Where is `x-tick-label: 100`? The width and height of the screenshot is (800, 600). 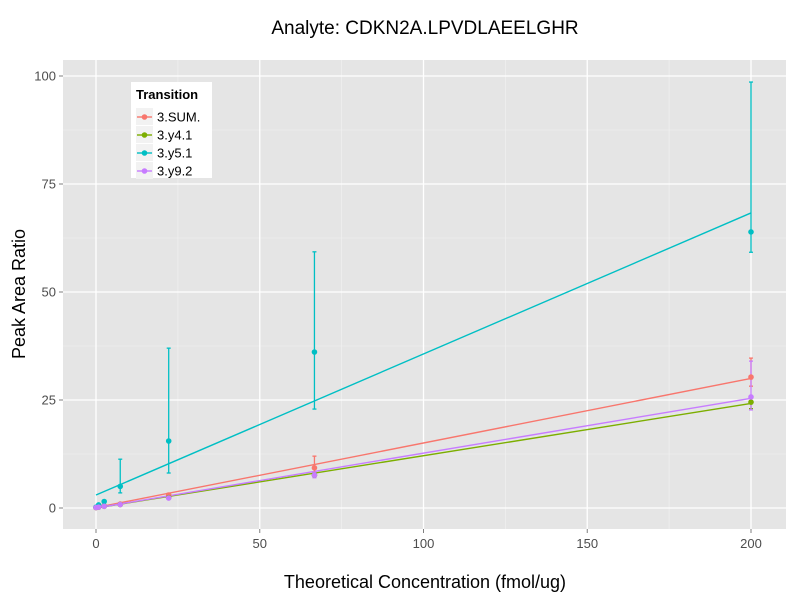 x-tick-label: 100 is located at coordinates (424, 543).